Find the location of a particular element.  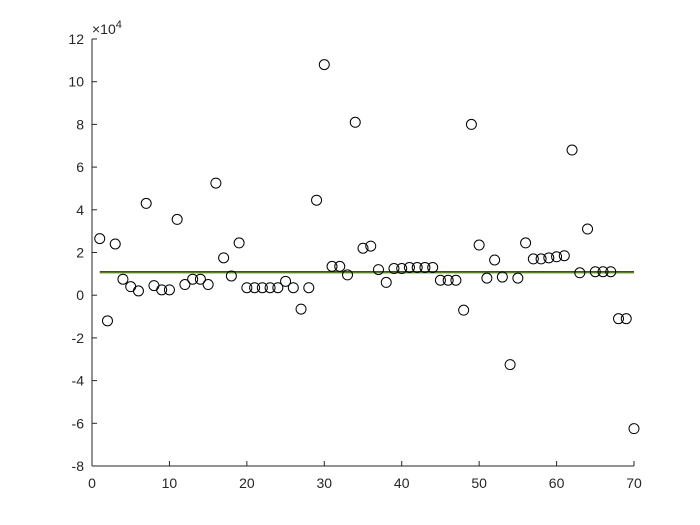

y-tick-label: -4 is located at coordinates (78, 381).